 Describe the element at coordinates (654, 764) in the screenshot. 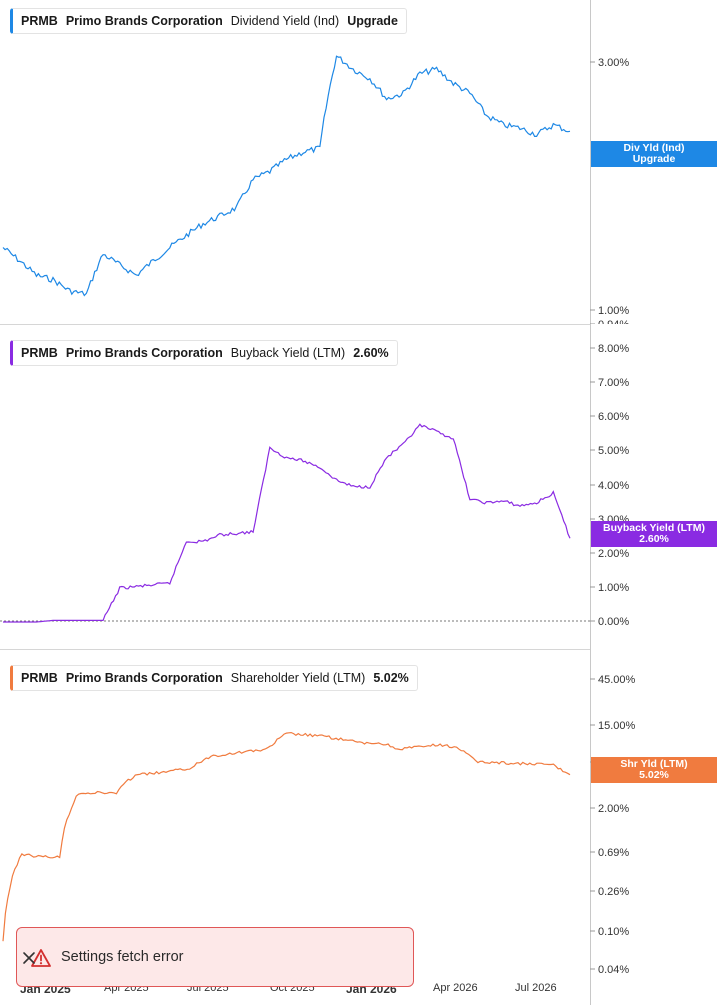

I see `flag-label: Shr Yld (LTM)` at that location.